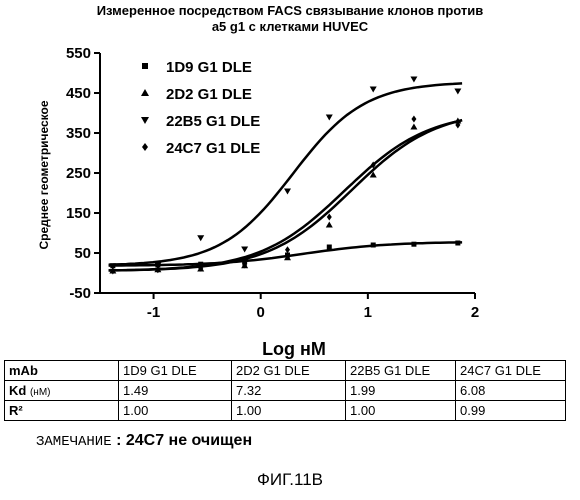  Describe the element at coordinates (184, 440) in the screenshot. I see `note-text: : 24C7 не очищен` at that location.